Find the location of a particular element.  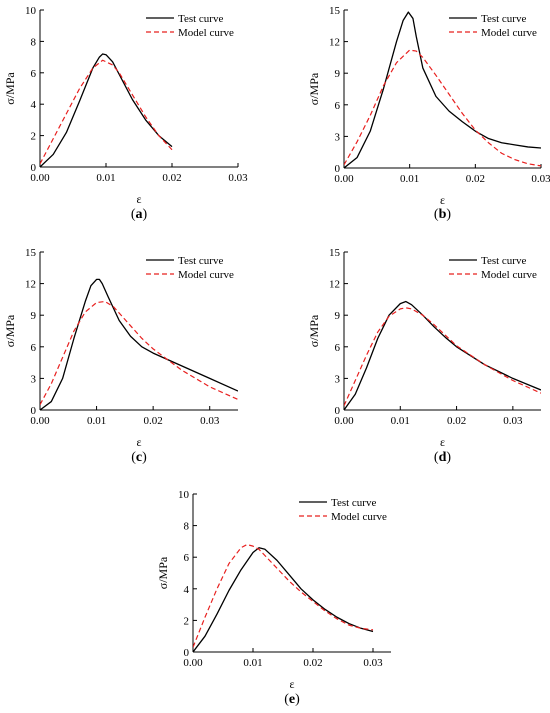

panel-label-letter: b is located at coordinates (443, 214).